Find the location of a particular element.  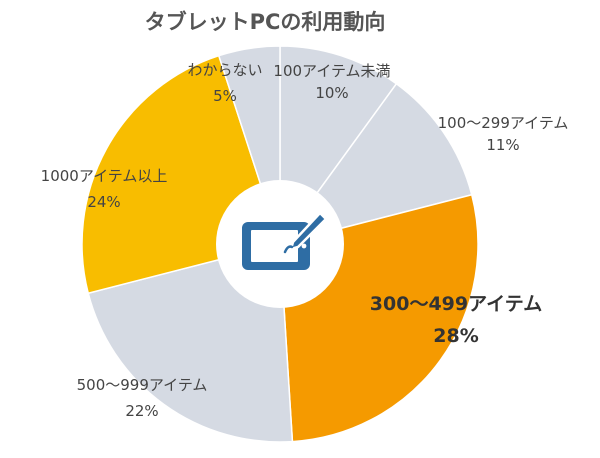

slice-value-label: 11% is located at coordinates (502, 145).